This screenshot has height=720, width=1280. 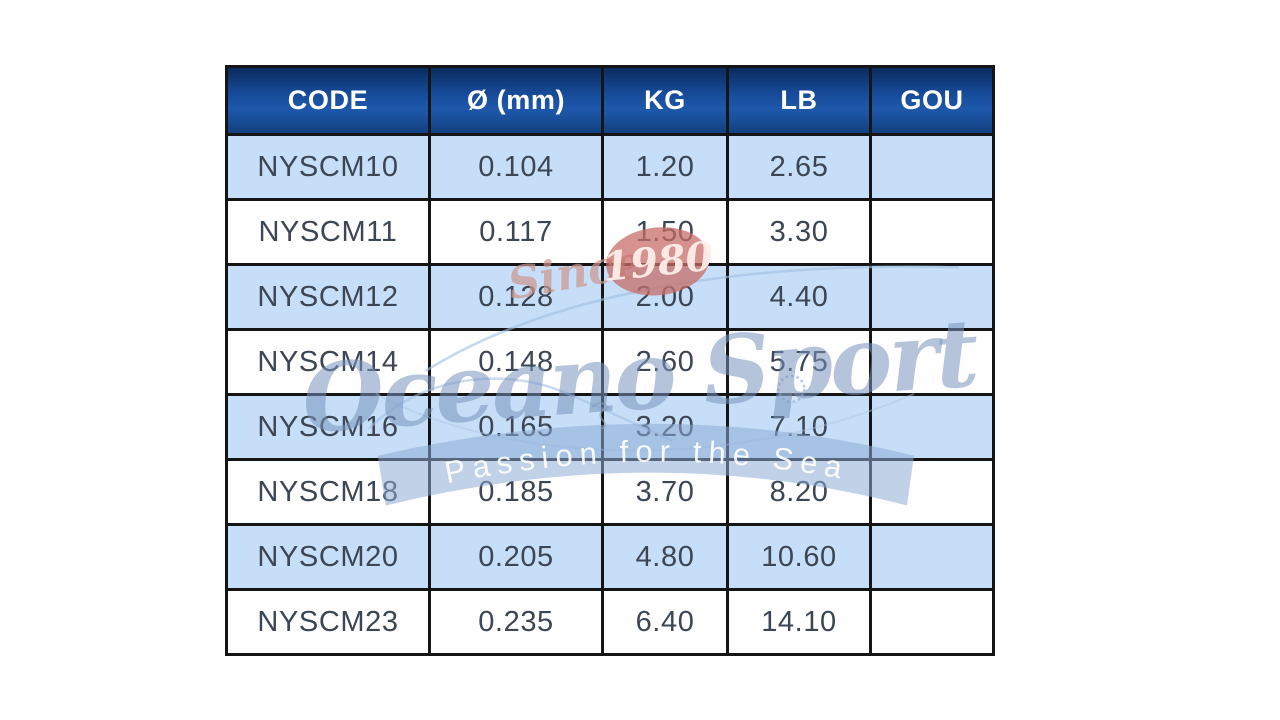 What do you see at coordinates (799, 167) in the screenshot?
I see `value-cell: 2.65` at bounding box center [799, 167].